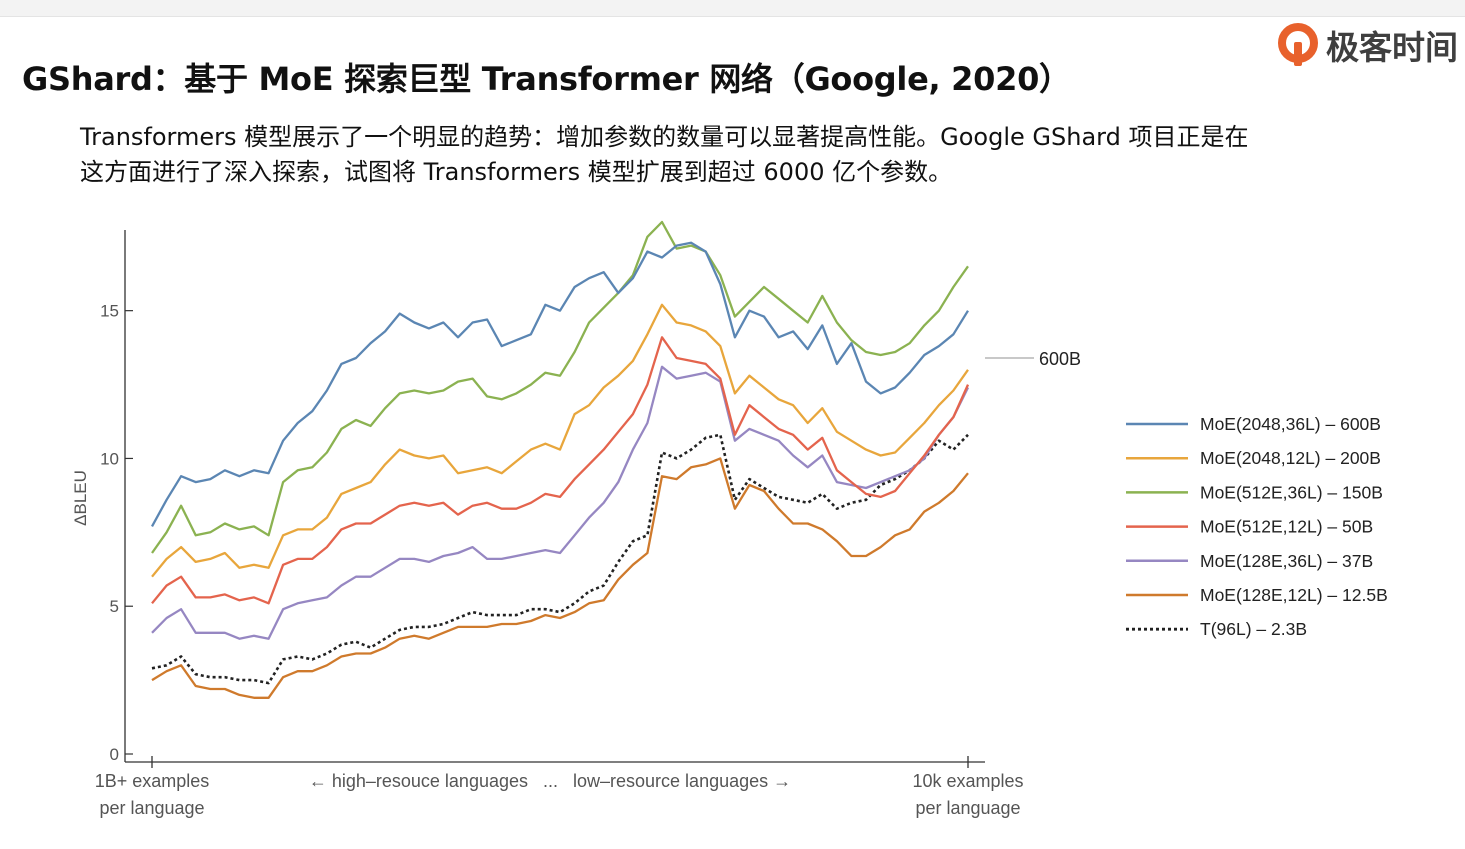 Image resolution: width=1465 pixels, height=849 pixels. What do you see at coordinates (967, 808) in the screenshot?
I see `x-end-label-line-2: per language` at bounding box center [967, 808].